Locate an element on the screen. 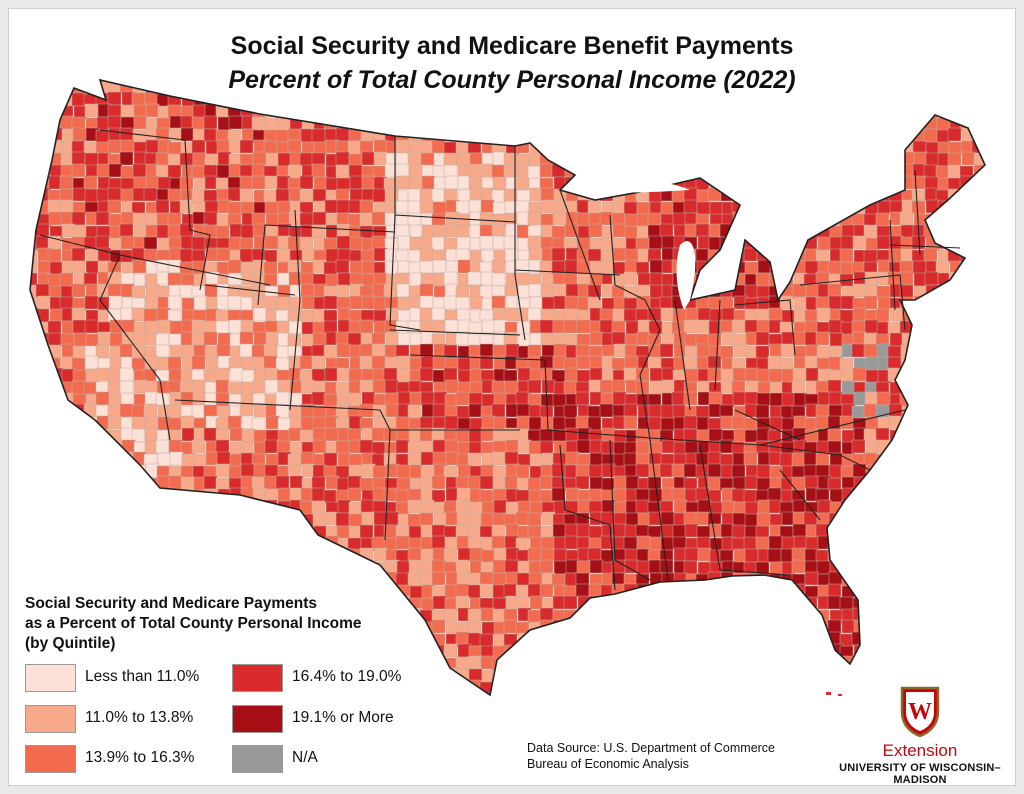 Image resolution: width=1024 pixels, height=794 pixels. coastal-islands is located at coordinates (834, 694).